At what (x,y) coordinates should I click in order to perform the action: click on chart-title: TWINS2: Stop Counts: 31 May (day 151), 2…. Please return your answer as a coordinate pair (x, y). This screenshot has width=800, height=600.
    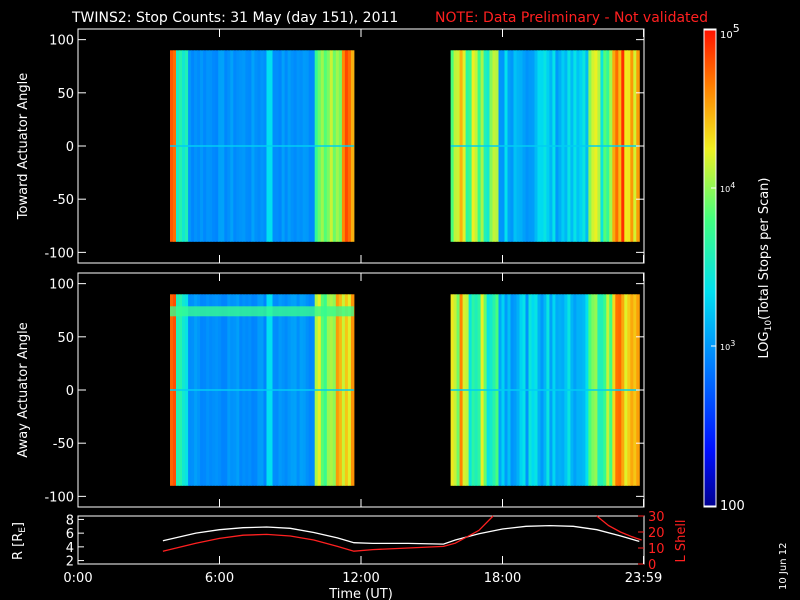
    Looking at the image, I should click on (234, 18).